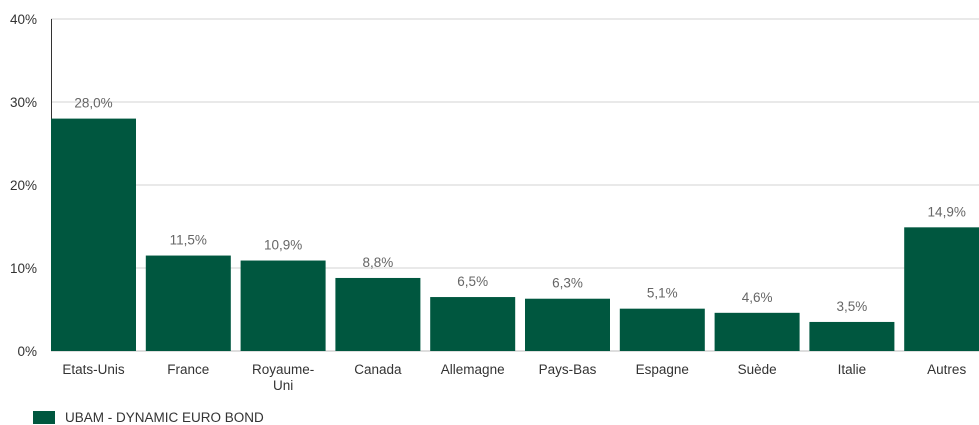 The height and width of the screenshot is (425, 979). What do you see at coordinates (23, 268) in the screenshot?
I see `y-tick-label: 10%` at bounding box center [23, 268].